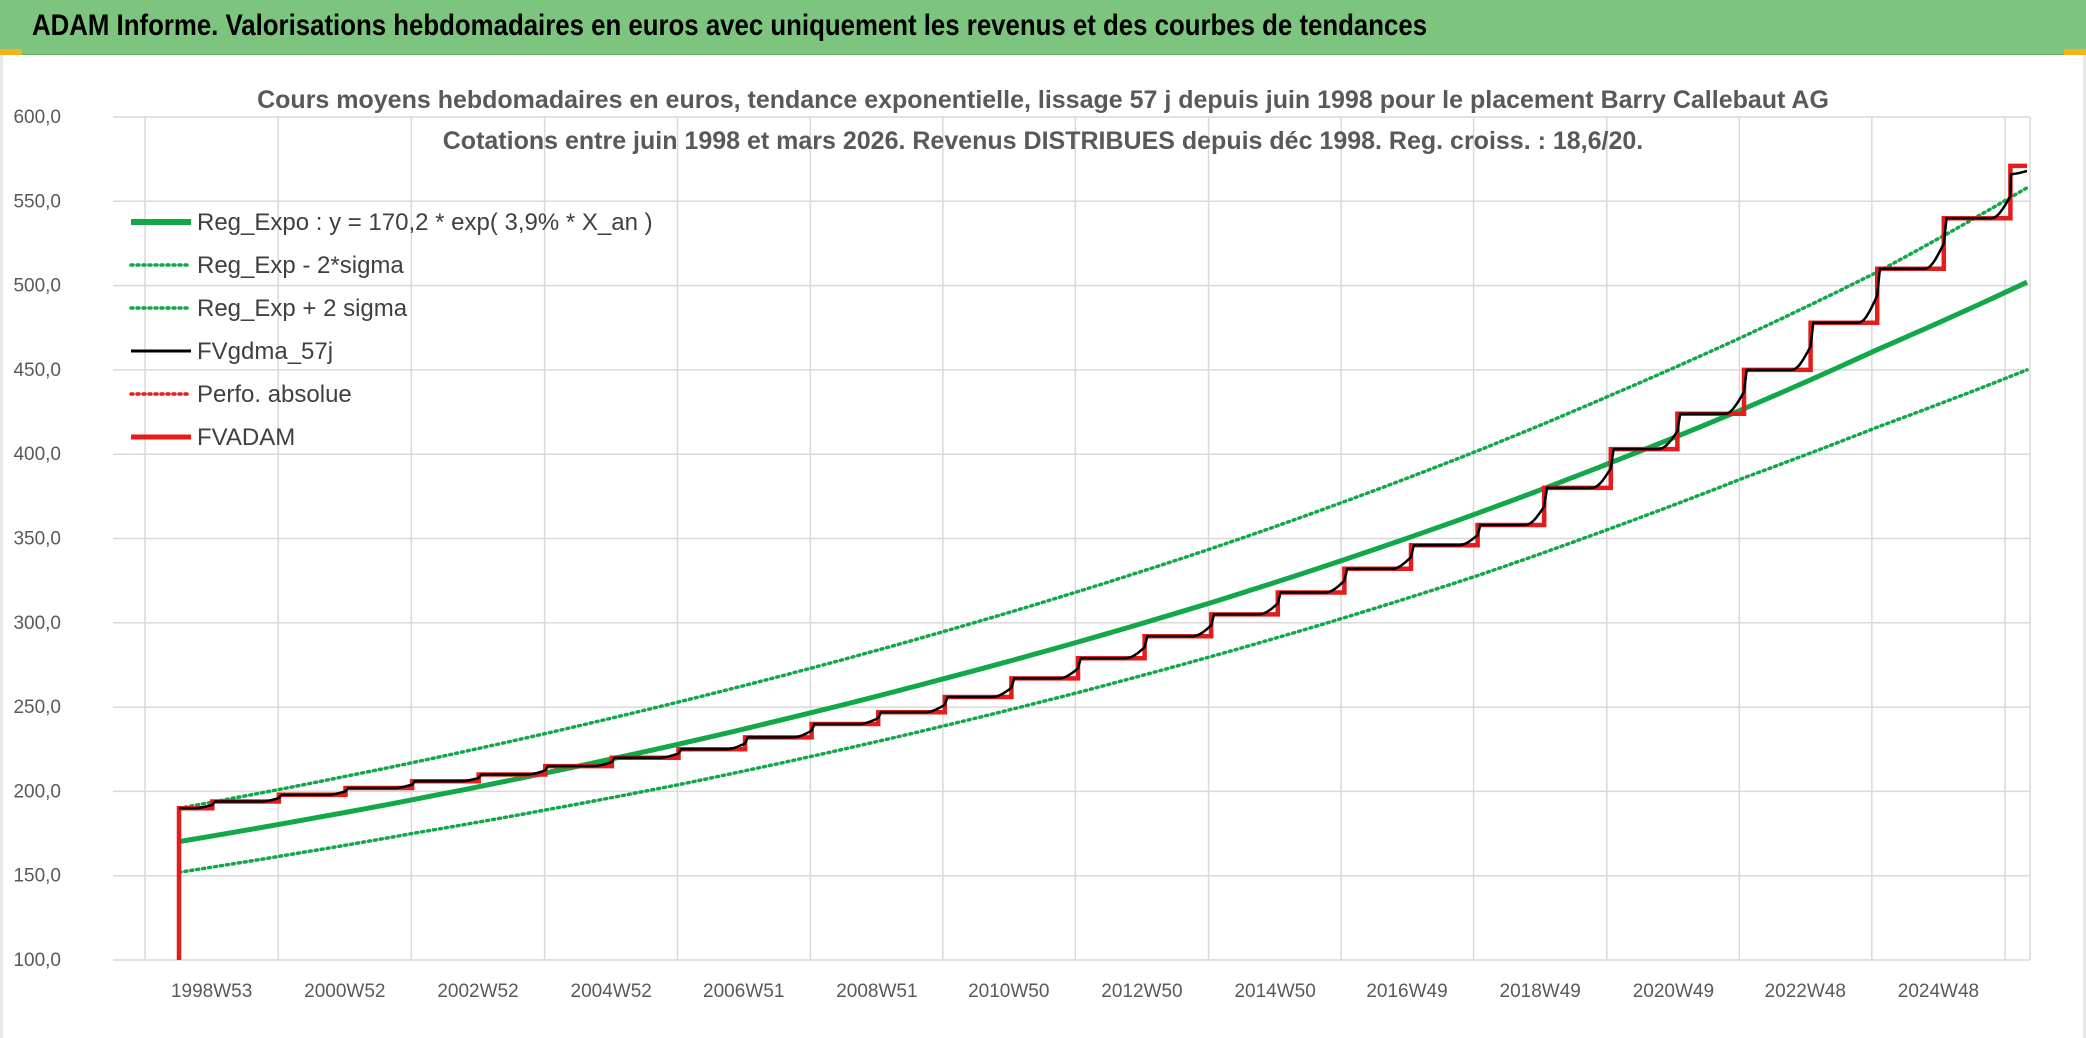 The width and height of the screenshot is (2086, 1038). Describe the element at coordinates (37, 791) in the screenshot. I see `y-tick-label: 200,0` at that location.